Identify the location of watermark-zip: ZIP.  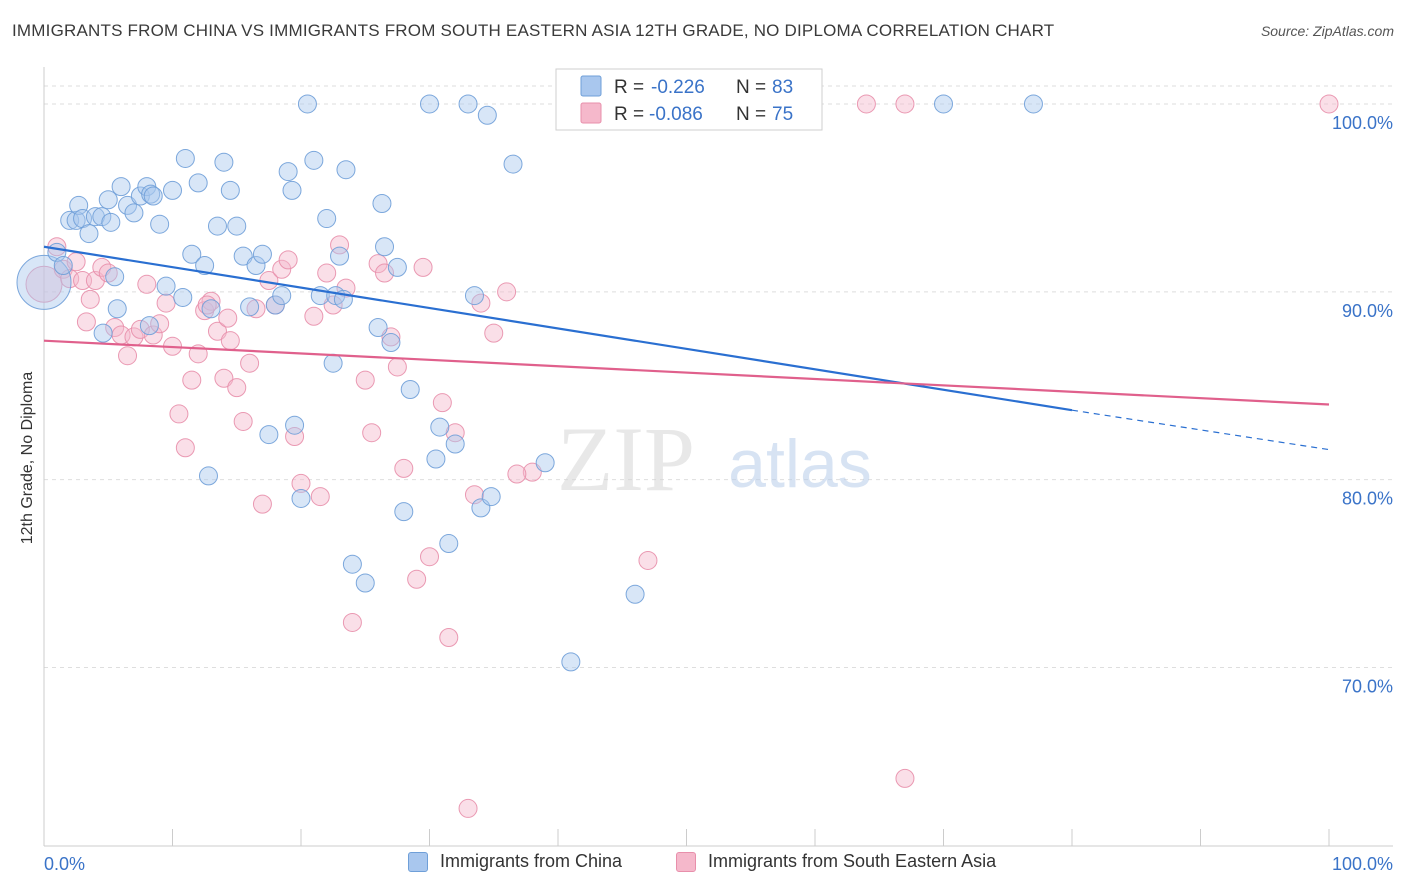
(626, 459).